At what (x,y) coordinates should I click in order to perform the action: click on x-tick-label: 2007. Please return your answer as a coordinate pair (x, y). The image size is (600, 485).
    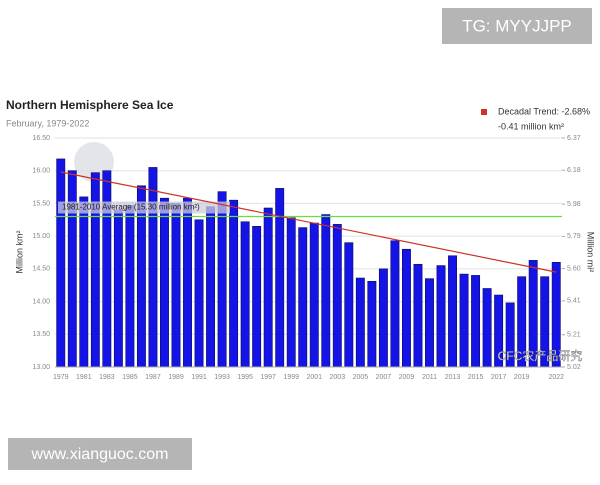
    Looking at the image, I should click on (384, 377).